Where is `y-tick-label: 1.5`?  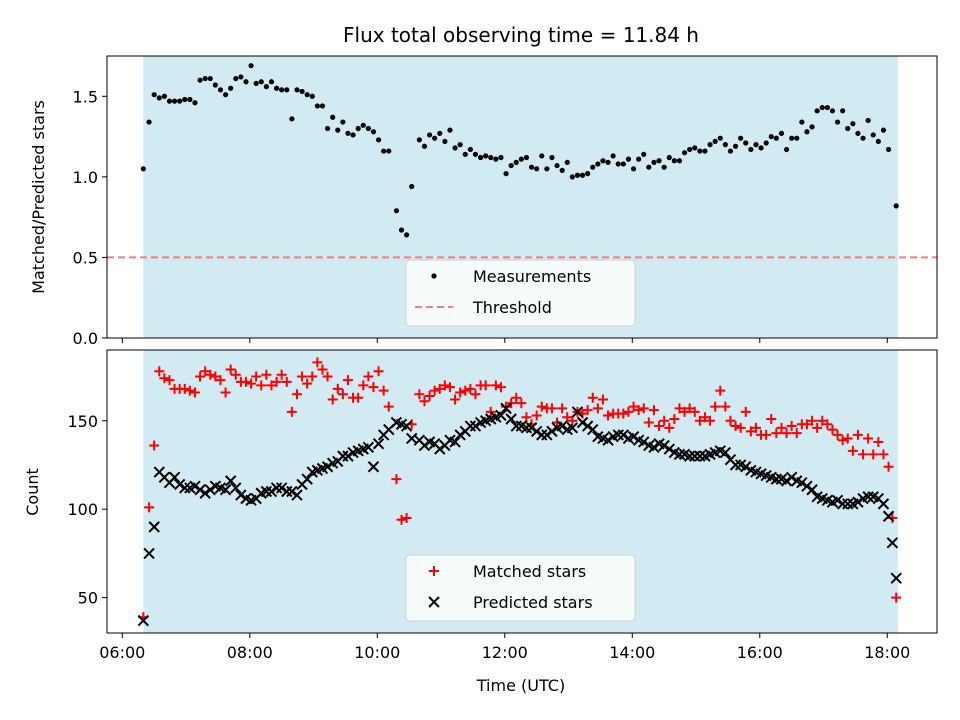 y-tick-label: 1.5 is located at coordinates (85, 96).